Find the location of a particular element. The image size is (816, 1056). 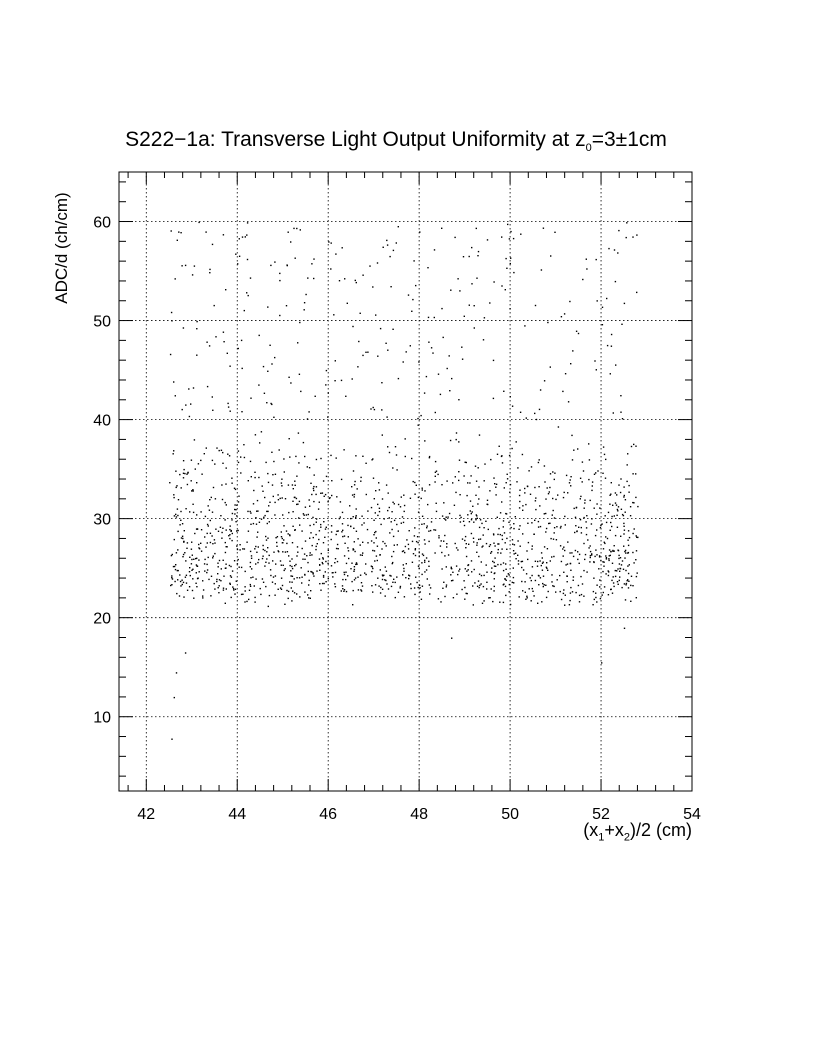

x-tick-label: 42 is located at coordinates (146, 814).